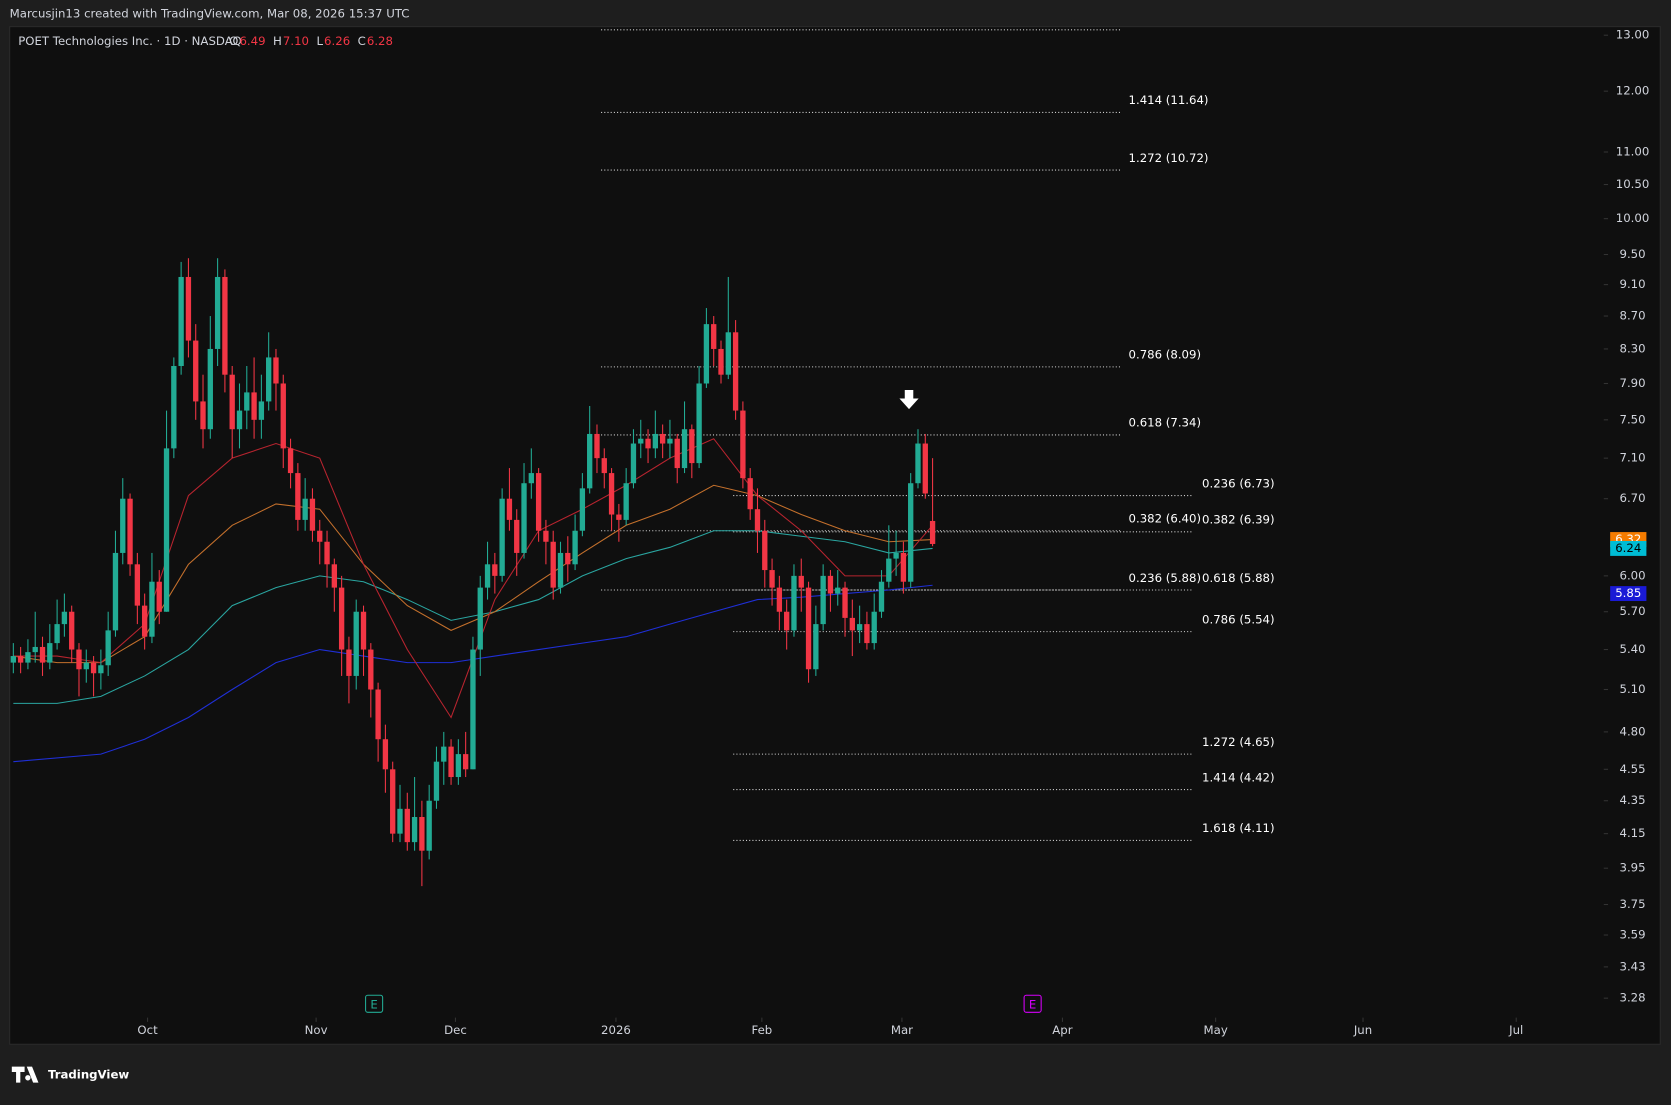  What do you see at coordinates (1633, 800) in the screenshot?
I see `y-tick-label: 4.35` at bounding box center [1633, 800].